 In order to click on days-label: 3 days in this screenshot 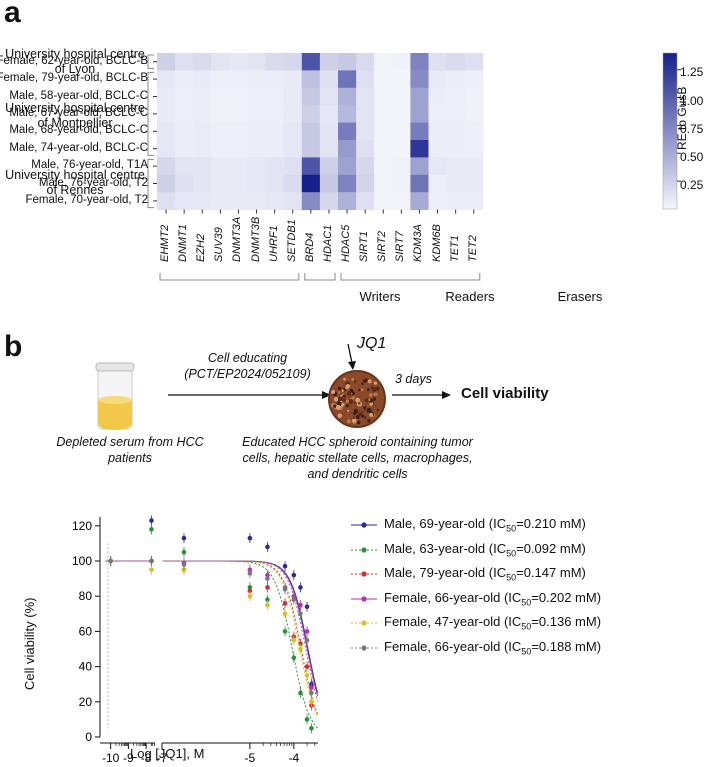, I will do `click(413, 379)`.